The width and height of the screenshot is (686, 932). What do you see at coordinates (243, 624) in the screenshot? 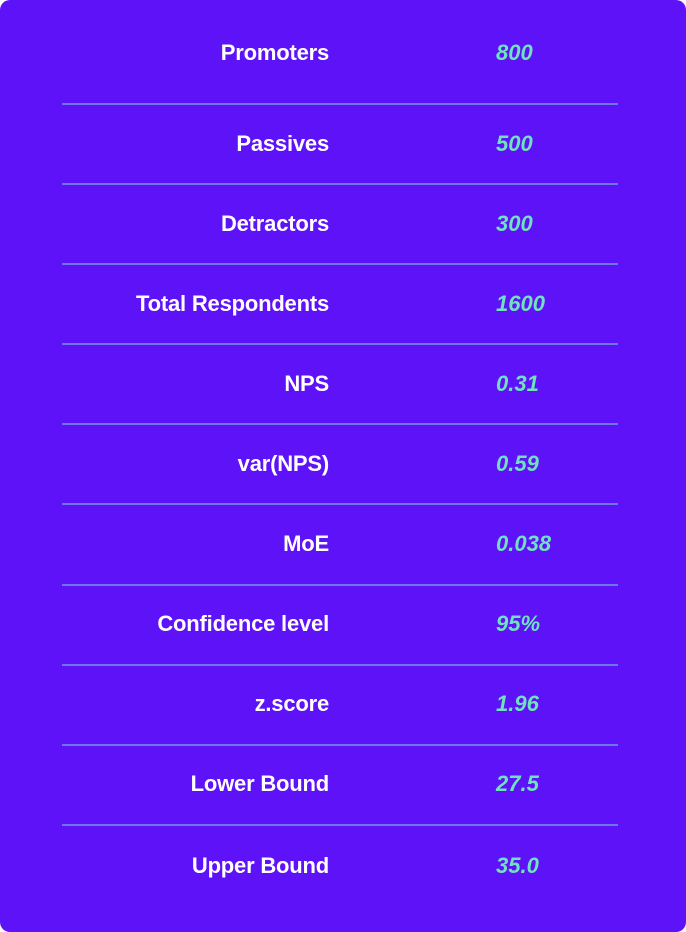
I see `stat-label: Confidence level` at bounding box center [243, 624].